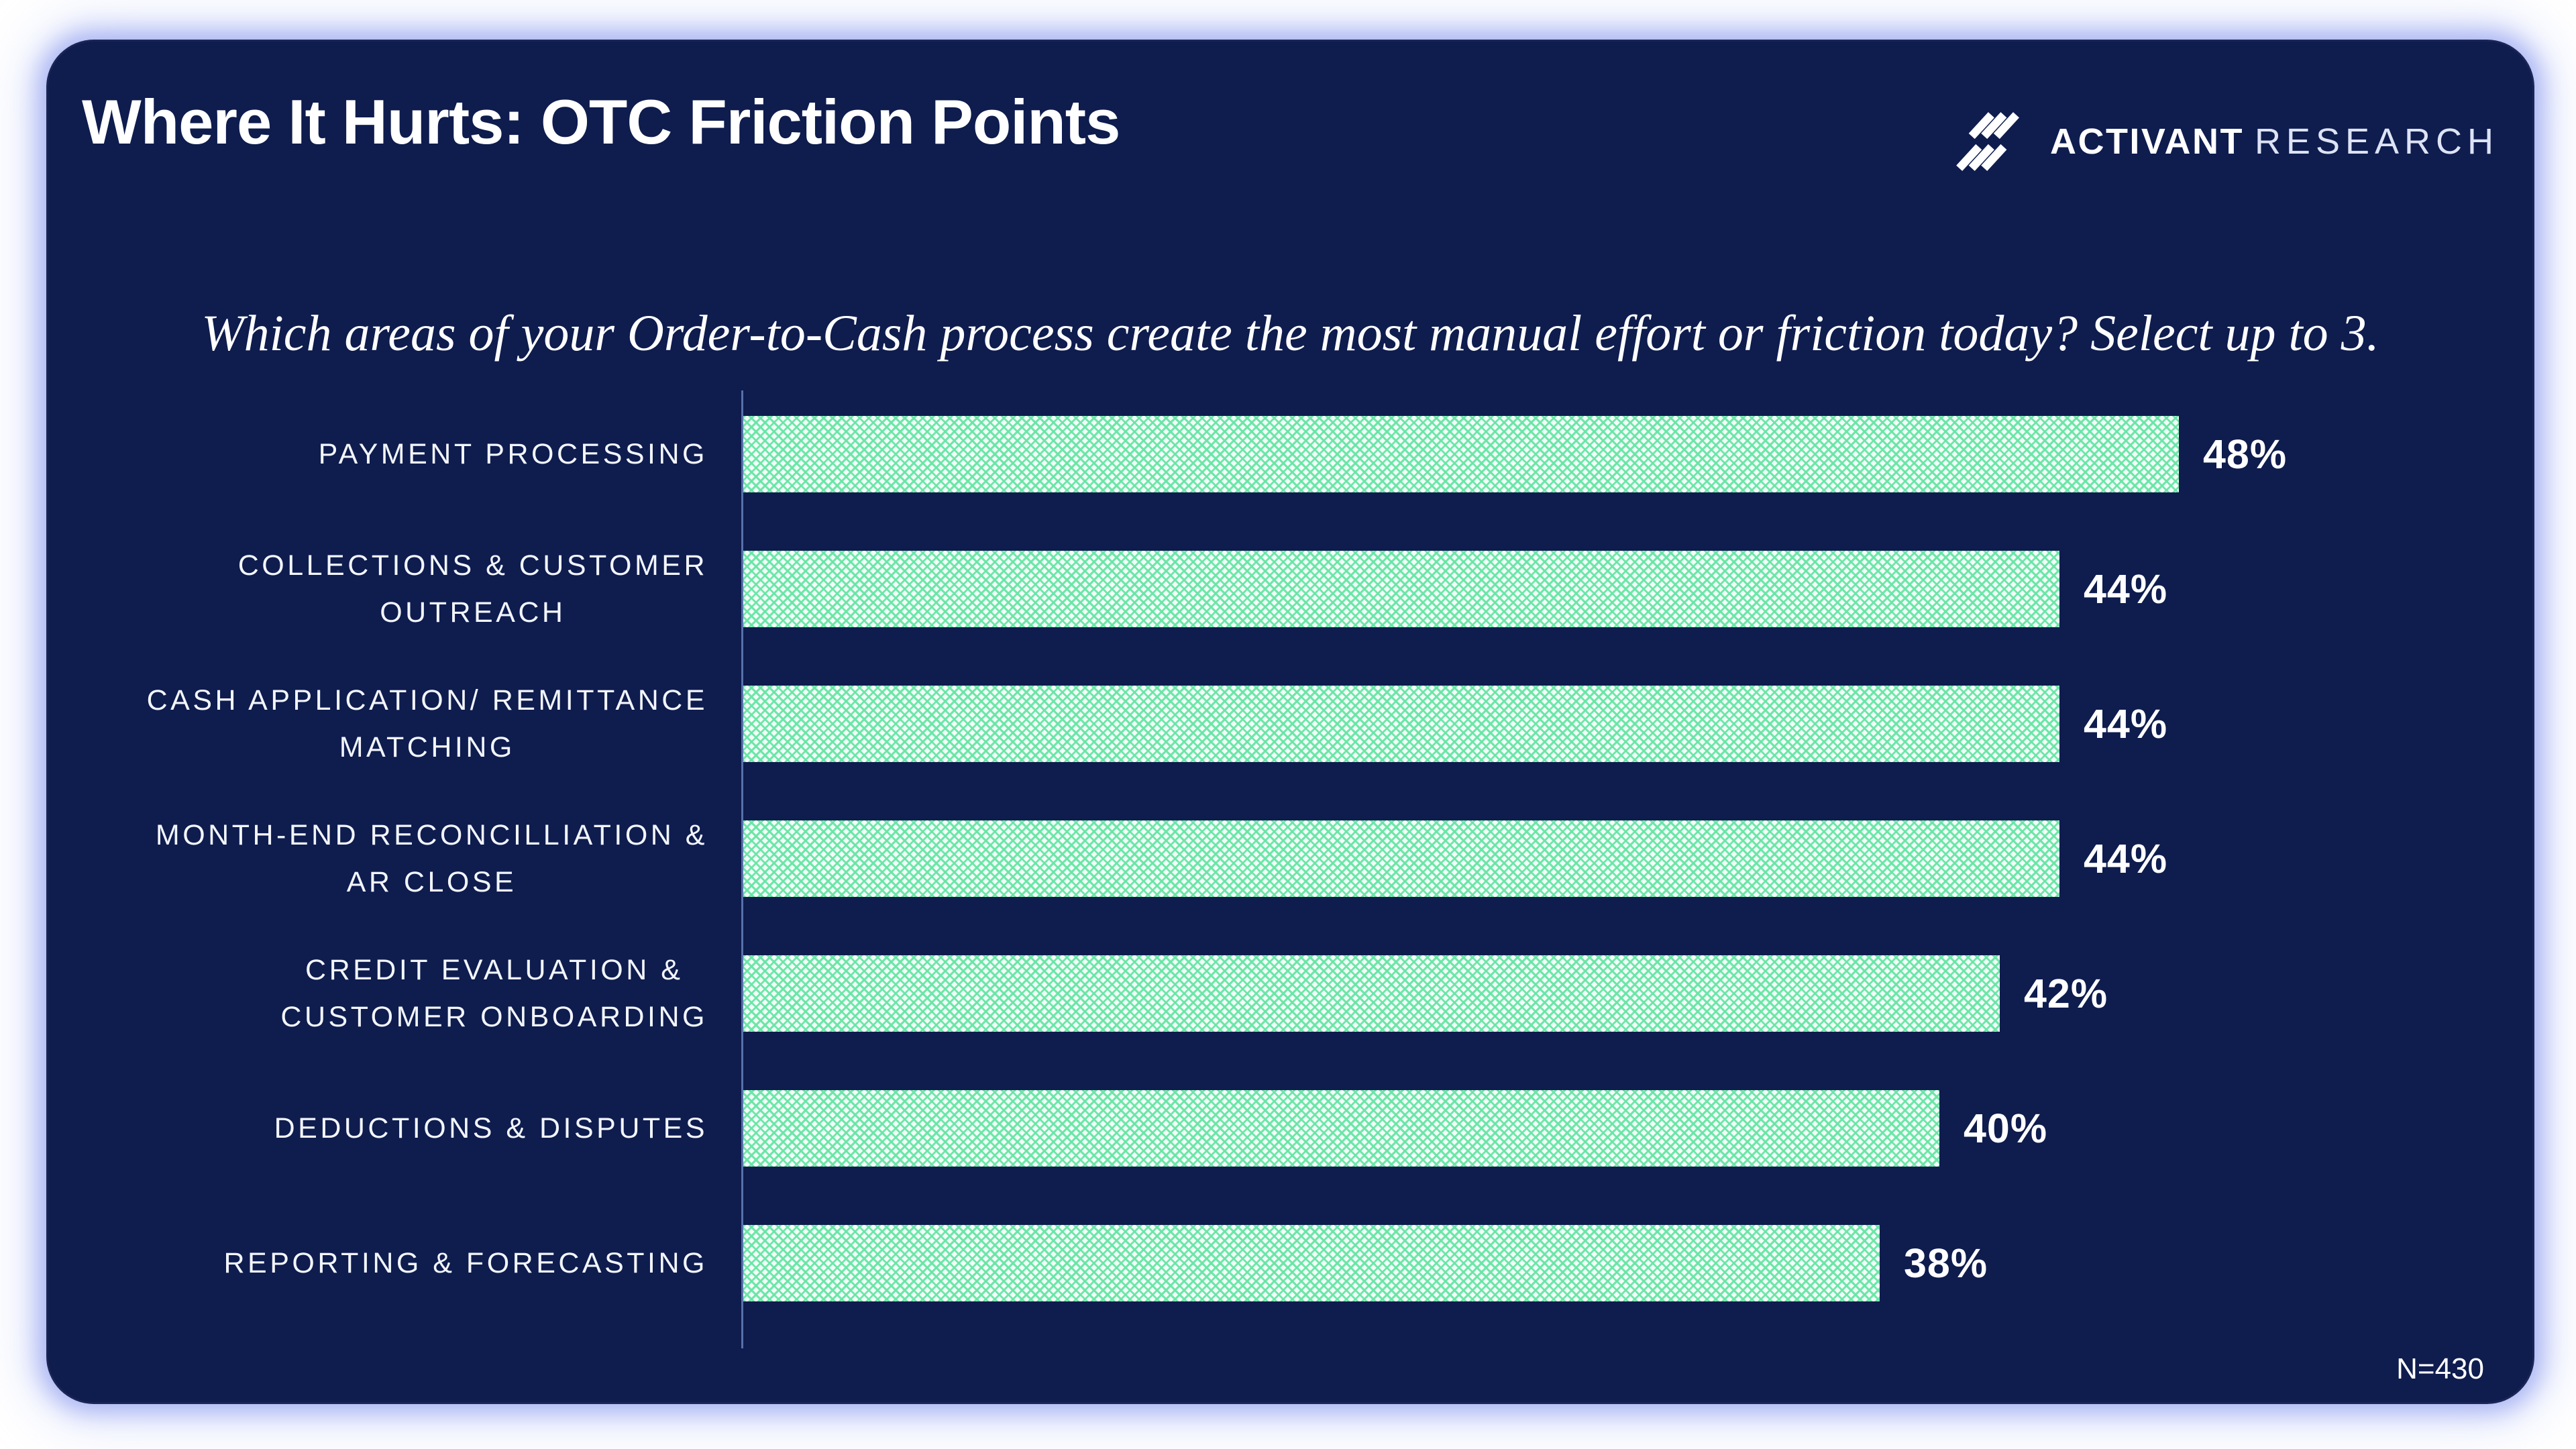 The height and width of the screenshot is (1449, 2576). I want to click on bar-label: CREDIT EVALUATION & CUSTOMER ONBOARDING, so click(494, 993).